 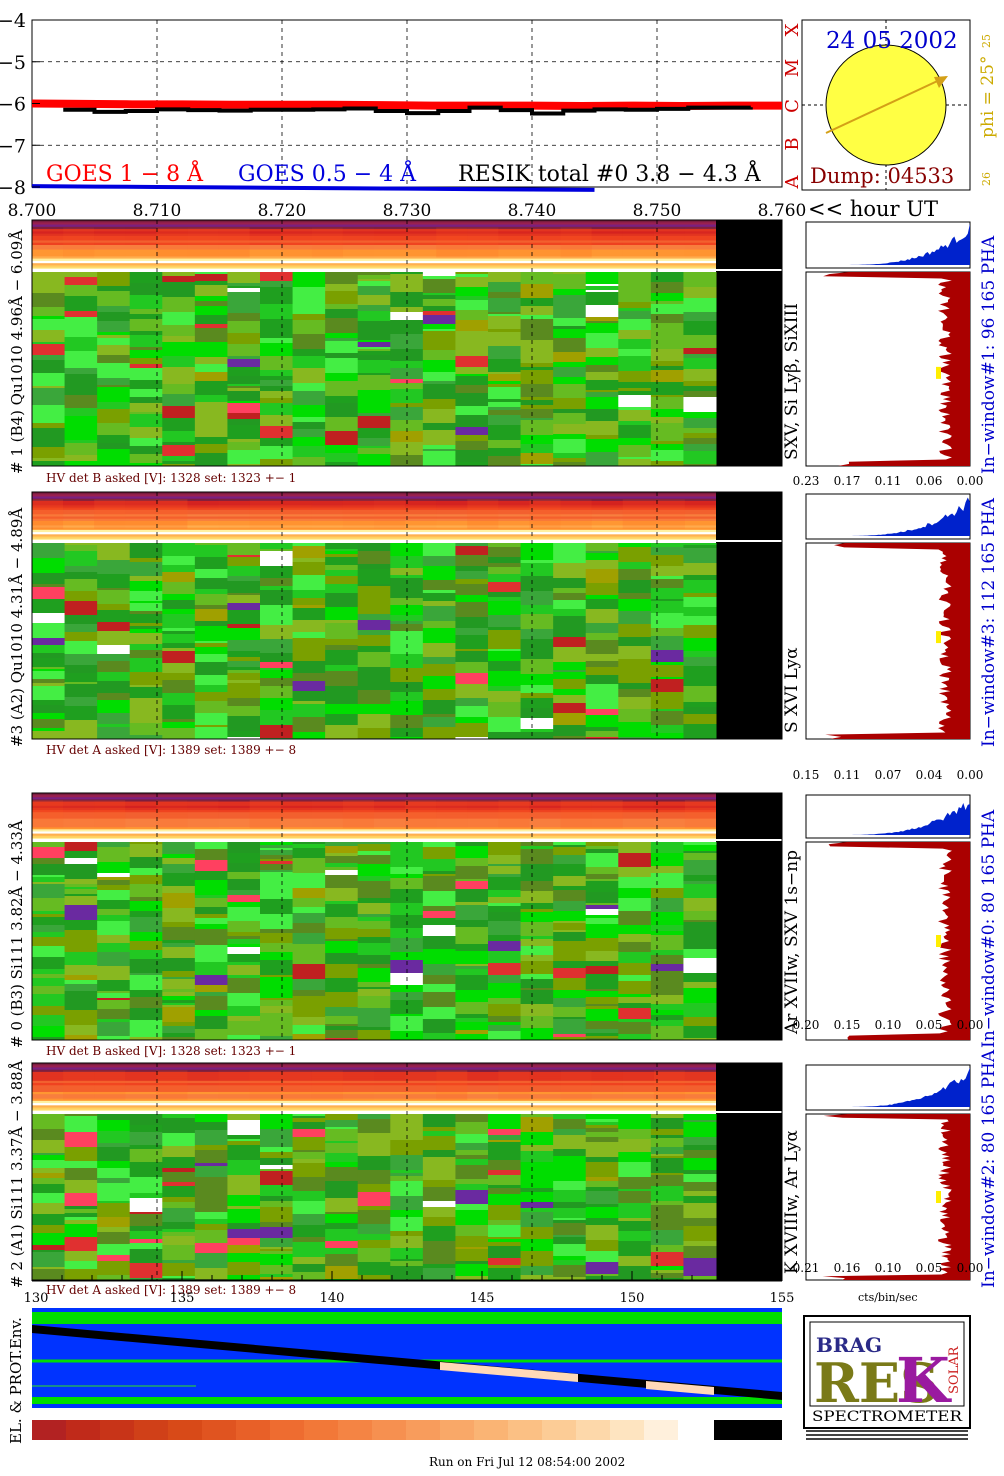 What do you see at coordinates (876, 1383) in the screenshot?
I see `logo-res: RES` at bounding box center [876, 1383].